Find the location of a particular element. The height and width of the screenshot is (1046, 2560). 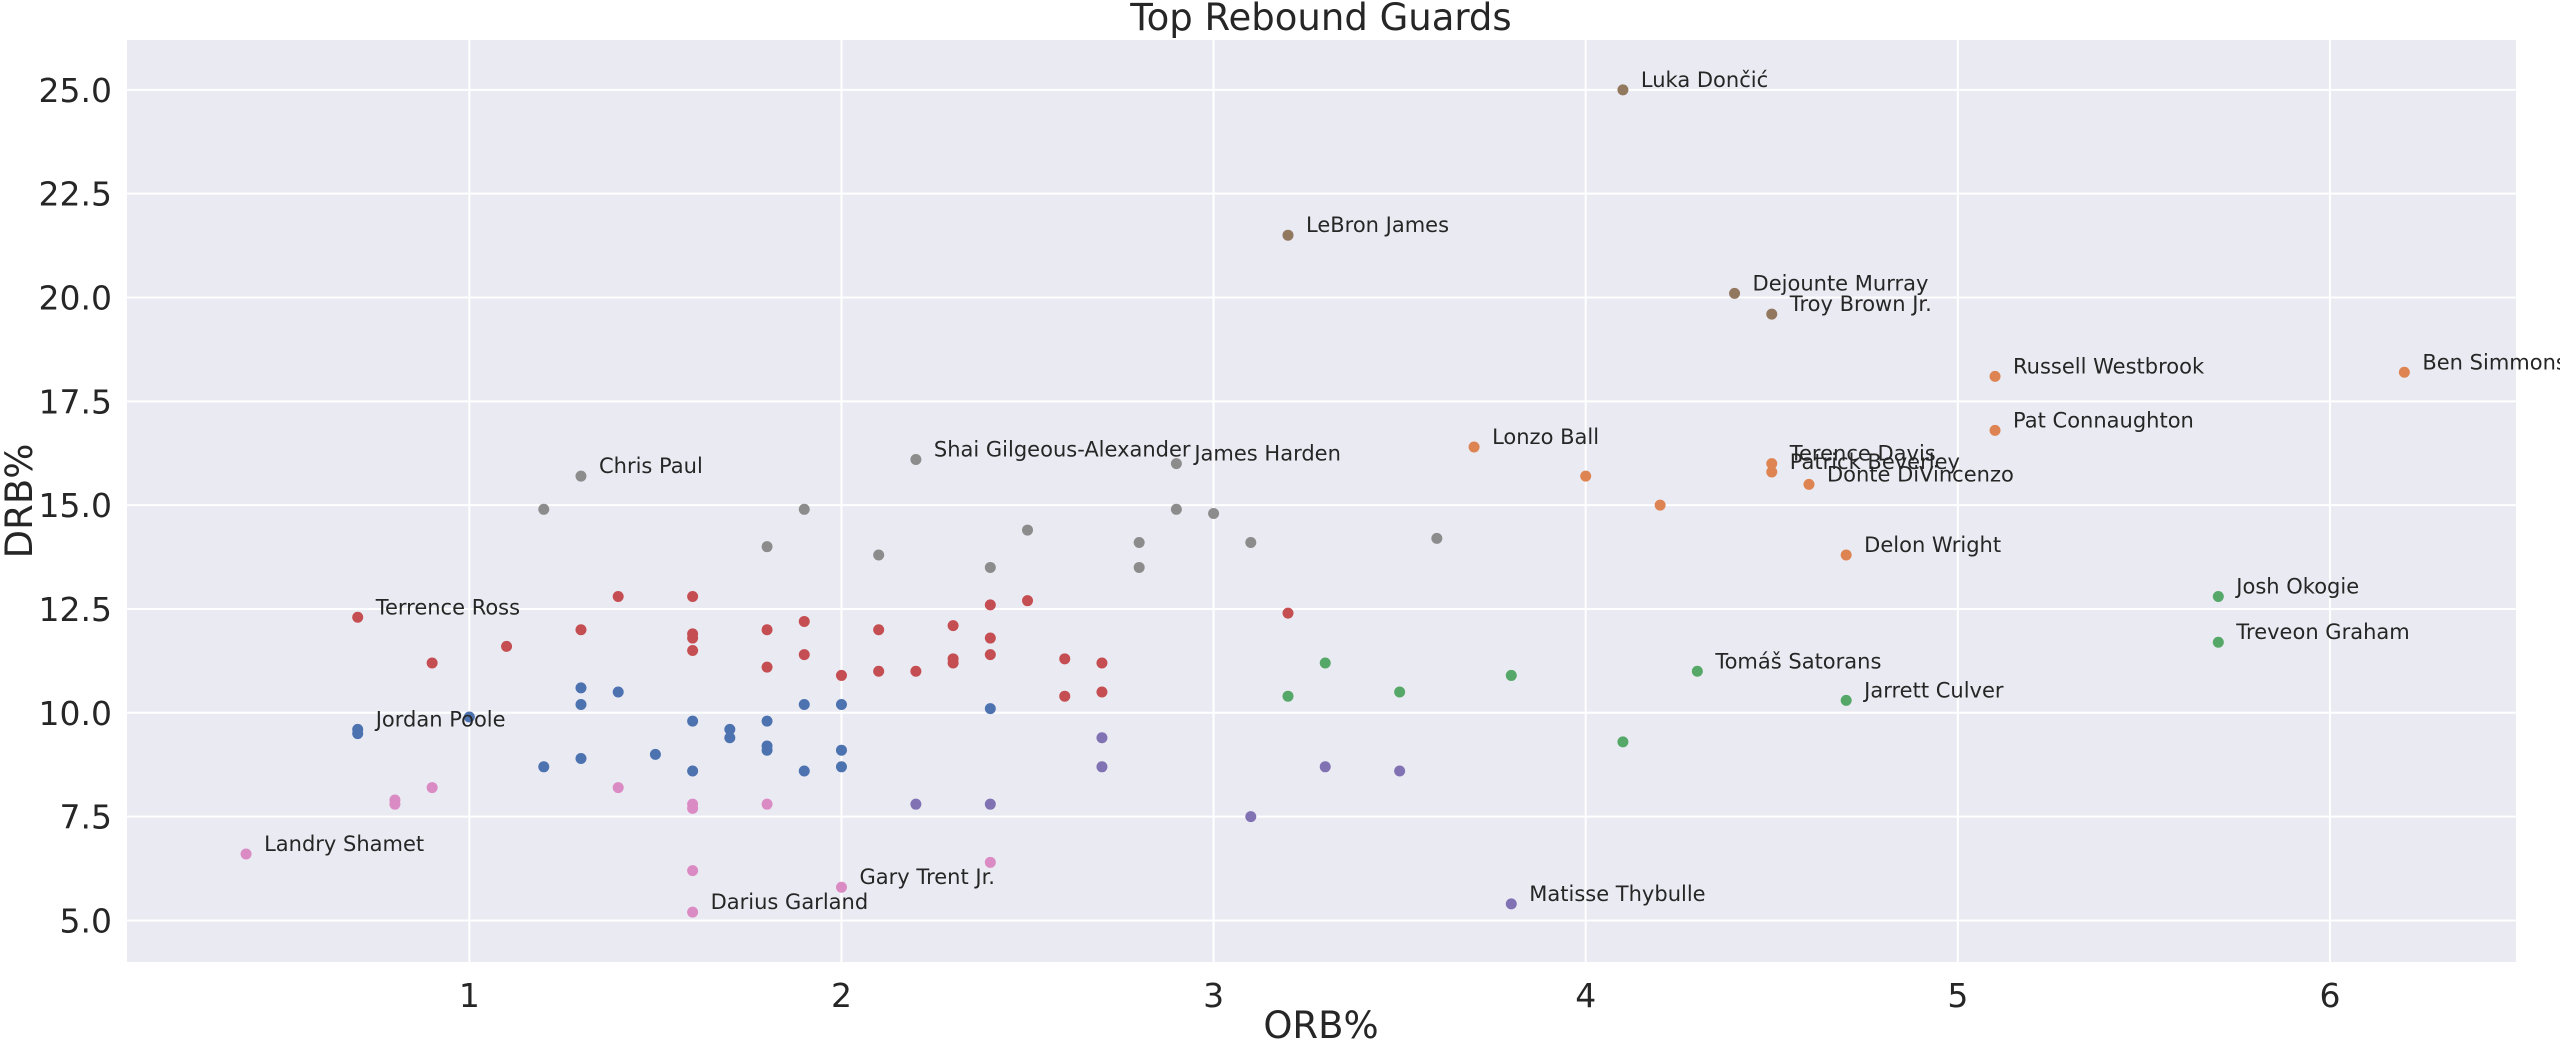

point-annotation: Patrick Beverley is located at coordinates (1875, 462).